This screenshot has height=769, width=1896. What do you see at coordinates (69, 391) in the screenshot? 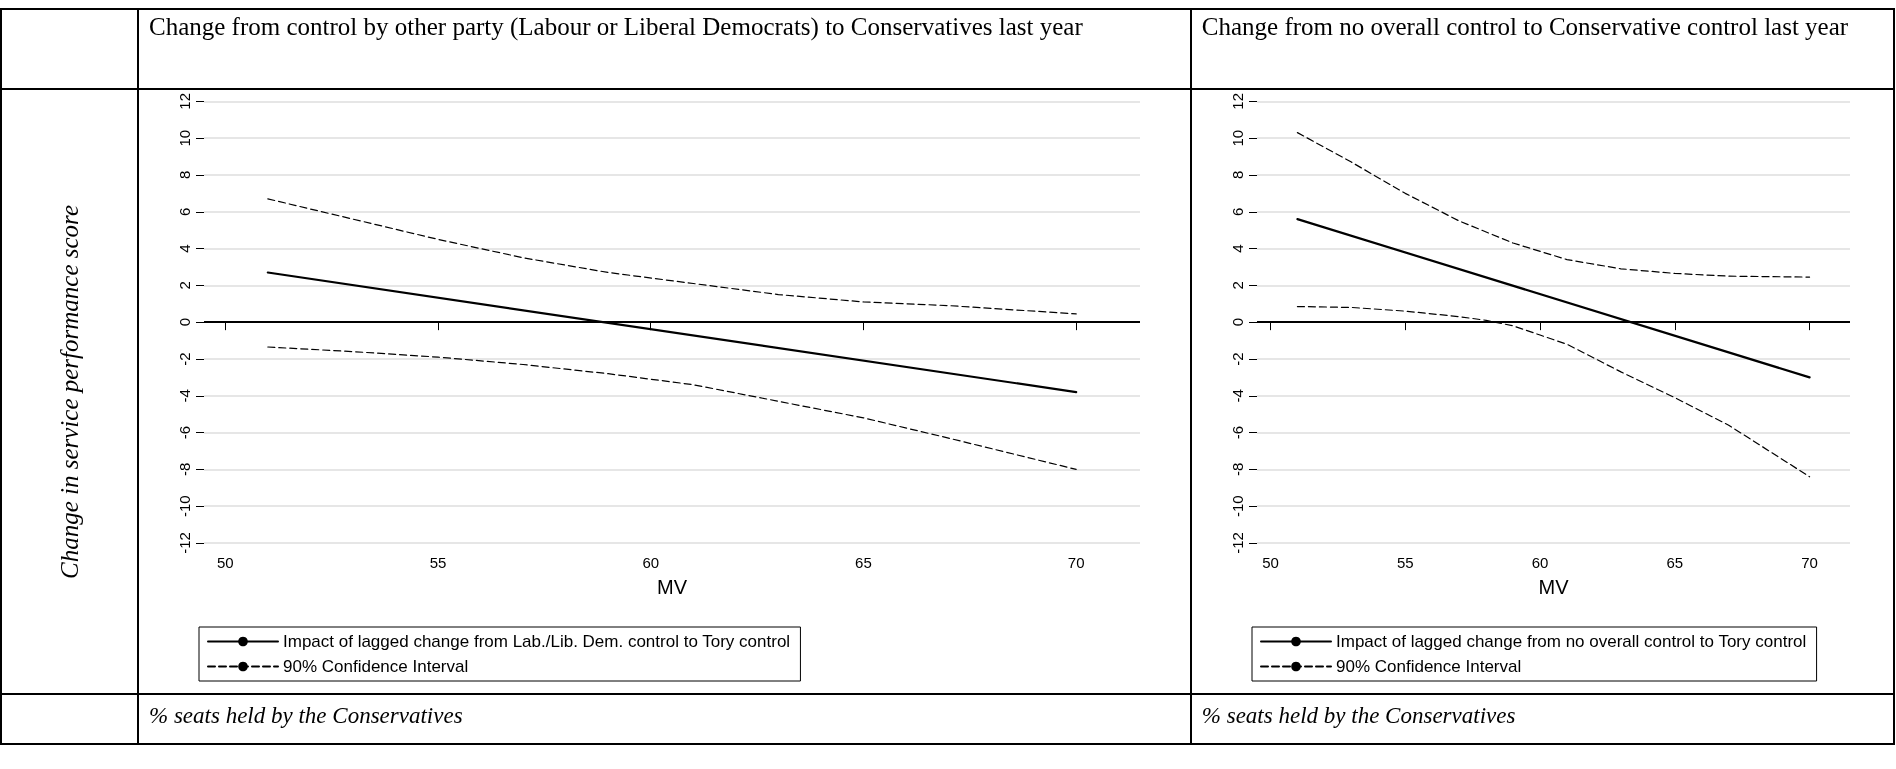
I see `y-axis-title: Change in service performance score` at bounding box center [69, 391].